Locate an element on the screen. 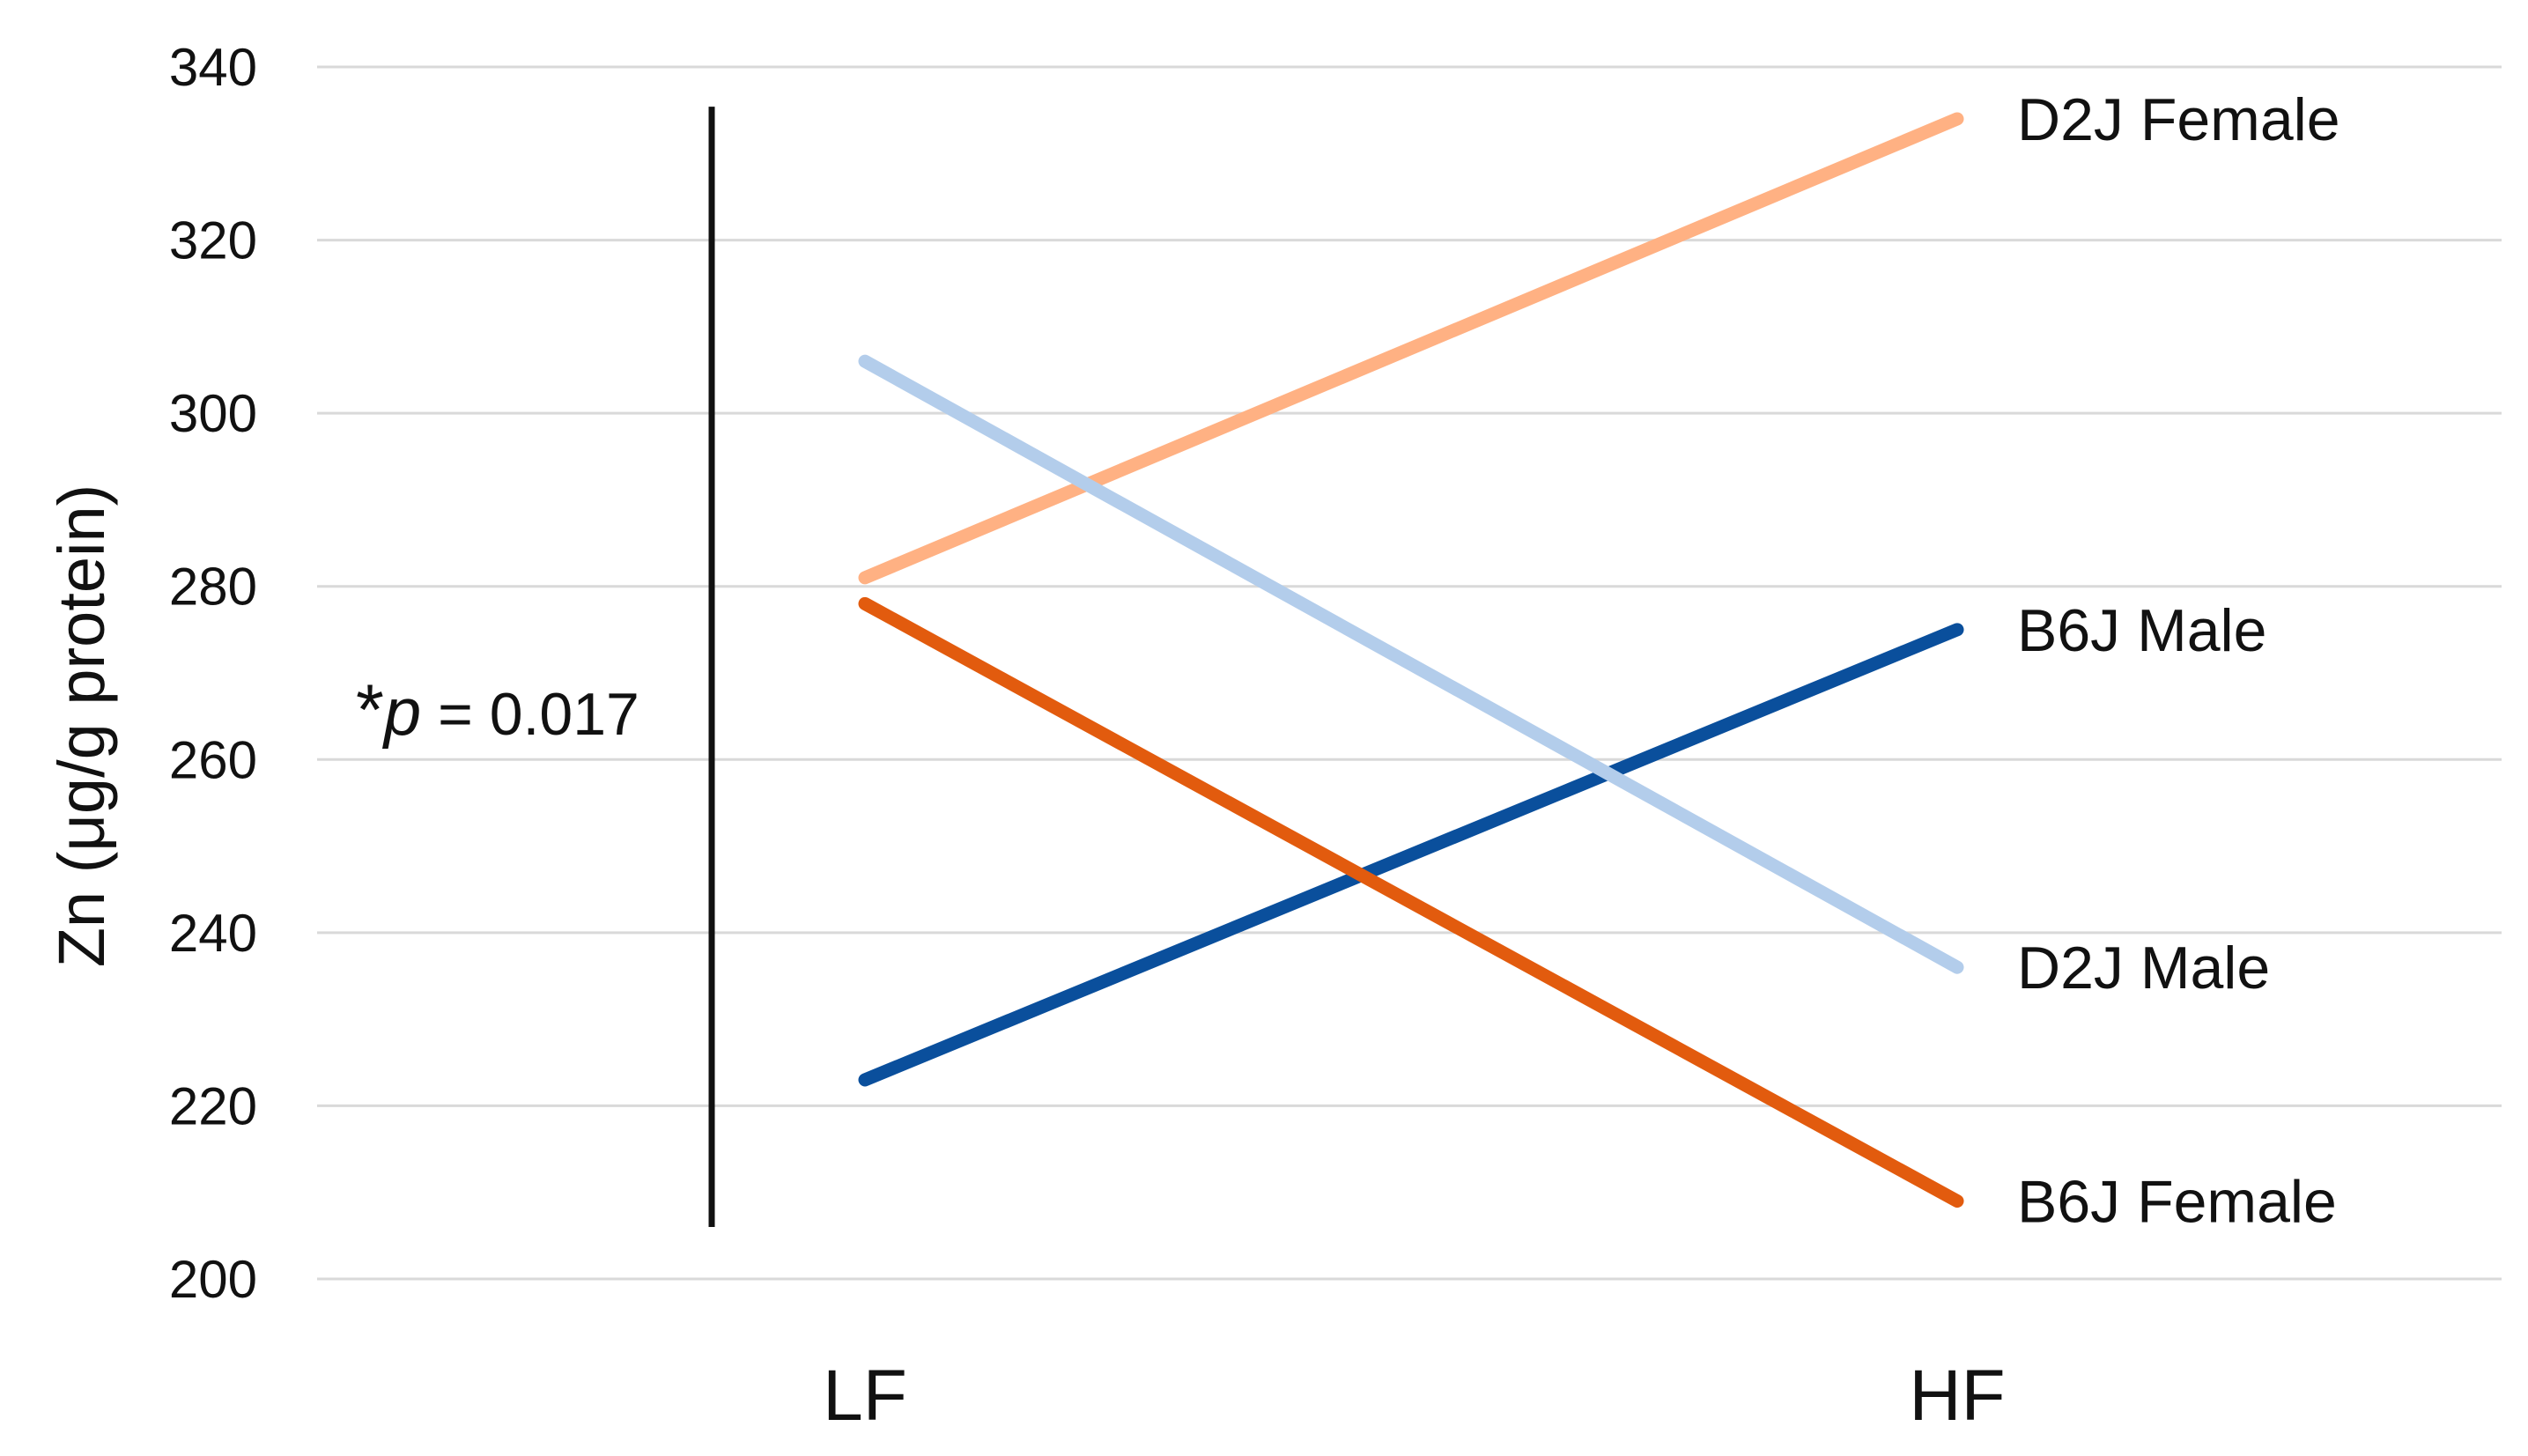 Image resolution: width=2528 pixels, height=1456 pixels. series-label-d2j-female: D2J Female is located at coordinates (2178, 119).